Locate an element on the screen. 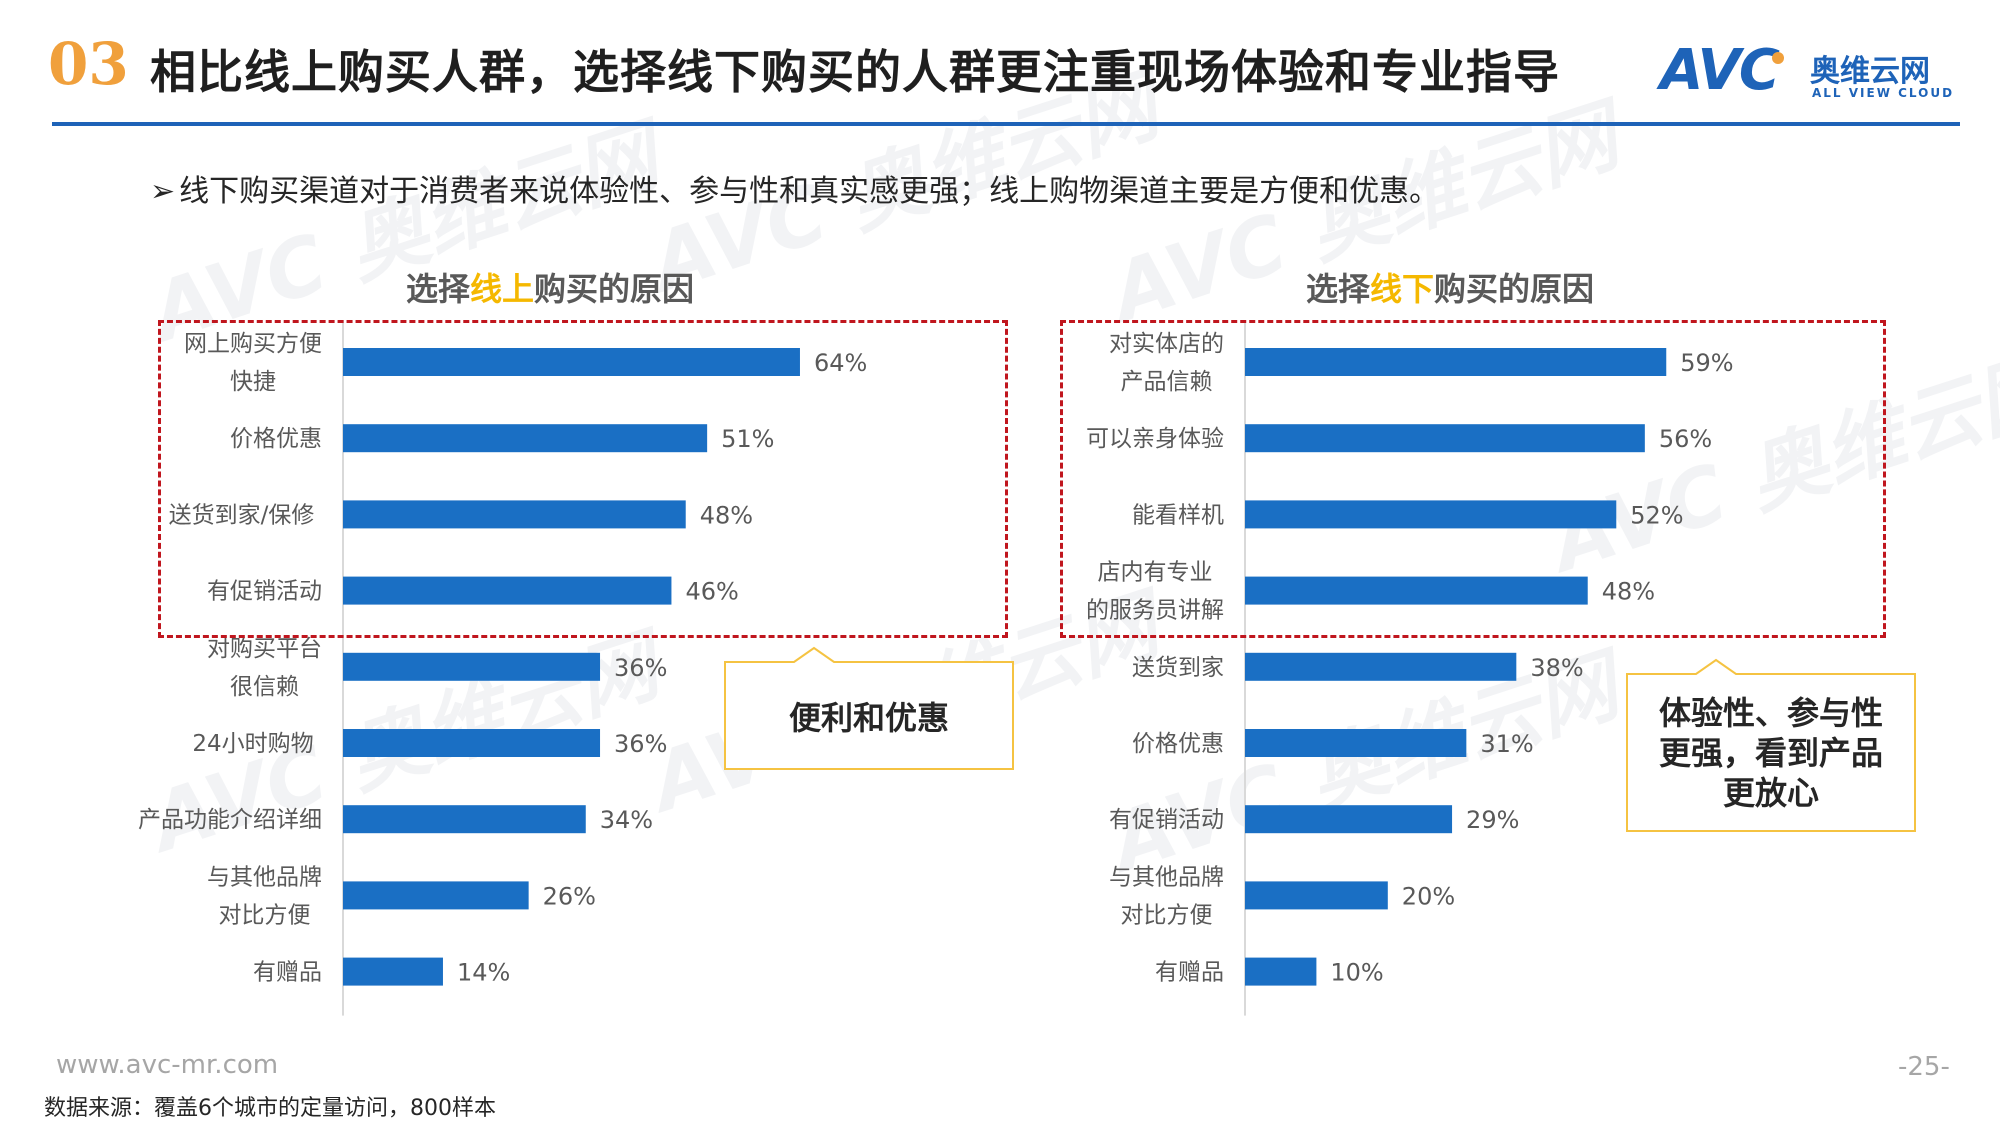 Image resolution: width=2000 pixels, height=1125 pixels. offline-chart-title: 选择线下购买的原因 is located at coordinates (1450, 287).